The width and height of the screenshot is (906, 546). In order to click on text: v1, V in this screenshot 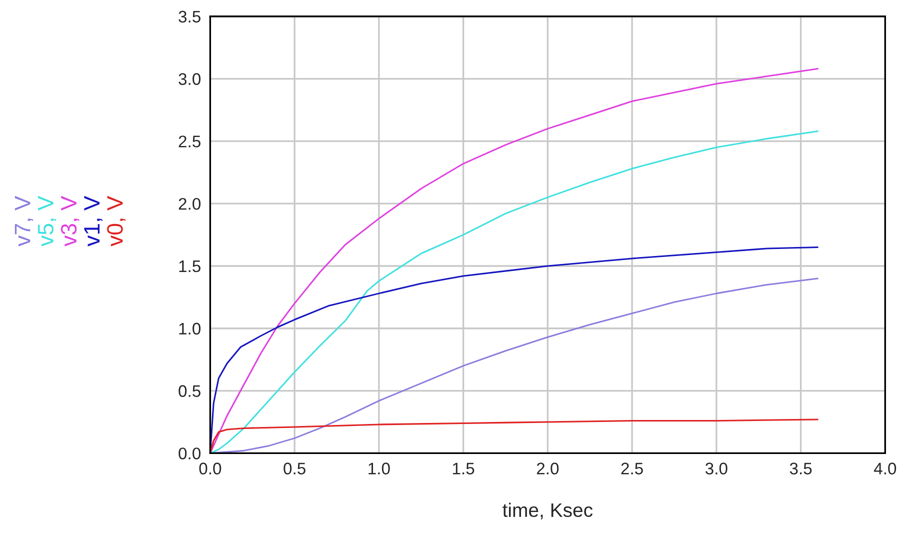, I will do `click(93, 221)`.